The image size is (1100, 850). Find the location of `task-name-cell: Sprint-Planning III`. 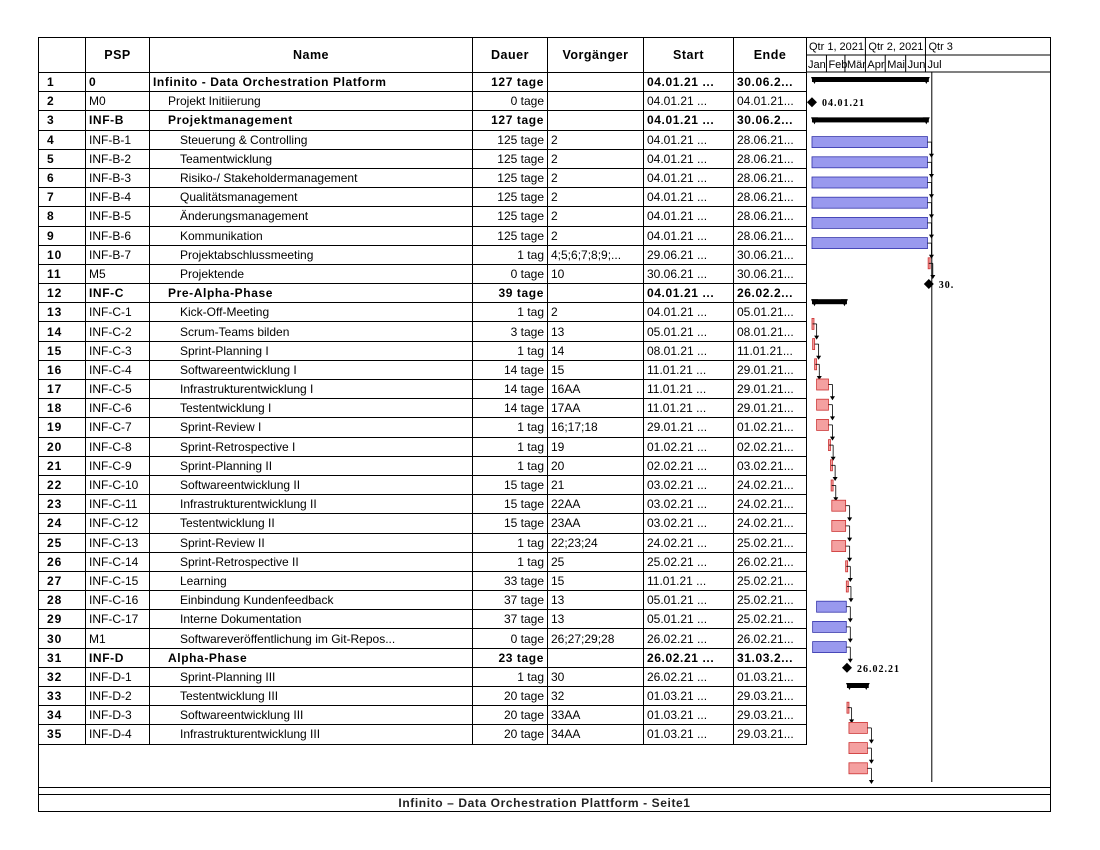

task-name-cell: Sprint-Planning III is located at coordinates (311, 677).